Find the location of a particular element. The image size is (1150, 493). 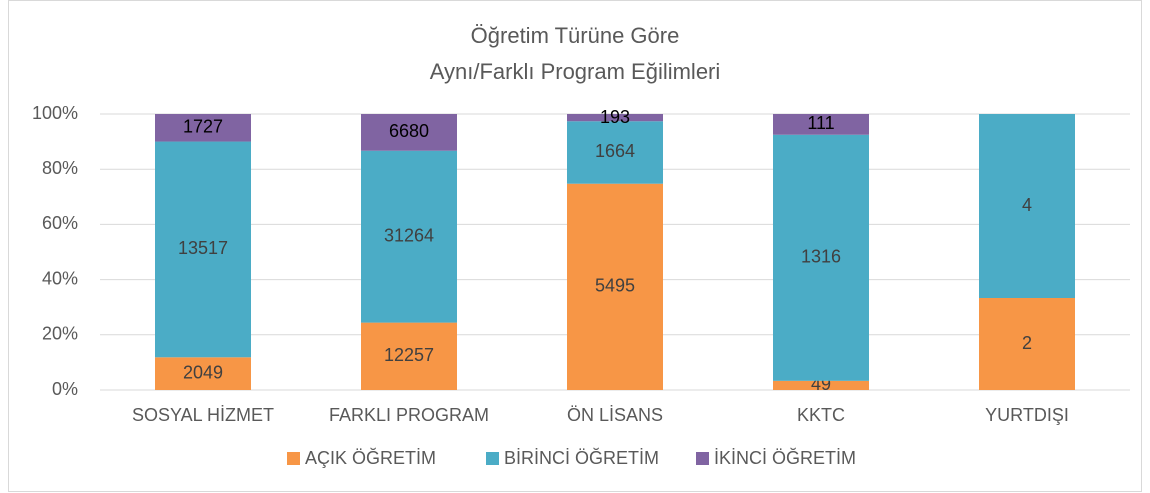

legend-label: BİRİNCİ ÖĞRETİM is located at coordinates (581, 457).